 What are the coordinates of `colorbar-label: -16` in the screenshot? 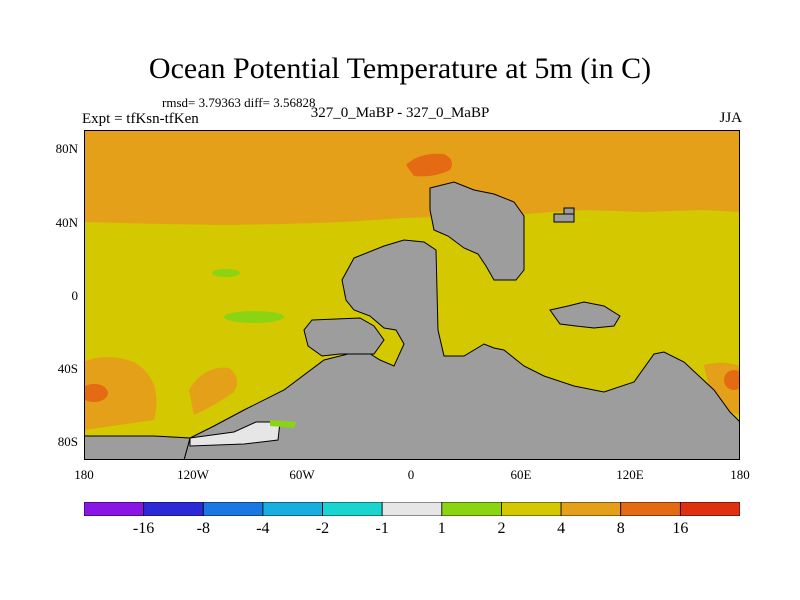 It's located at (143, 528).